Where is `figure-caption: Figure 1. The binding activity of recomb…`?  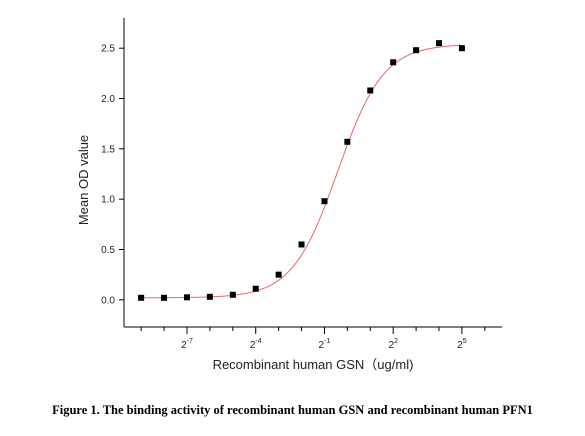
figure-caption: Figure 1. The binding activity of recomb… is located at coordinates (292, 410).